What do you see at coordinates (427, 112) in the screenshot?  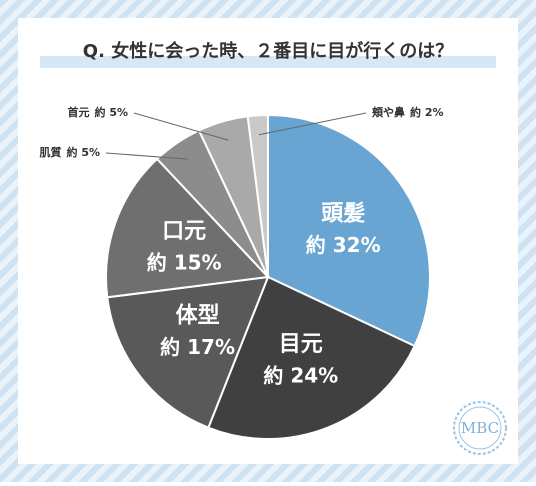 I see `value-label: 約 2%` at bounding box center [427, 112].